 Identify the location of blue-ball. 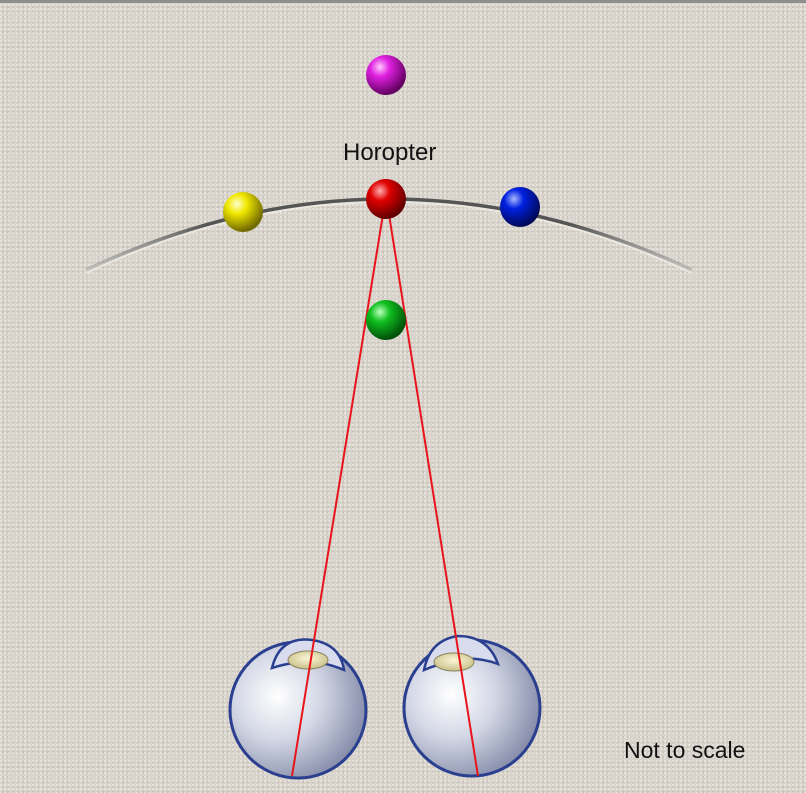
(520, 207).